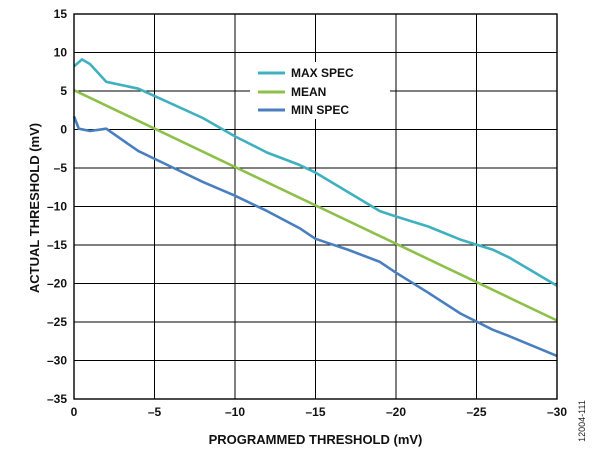  I want to click on y-axis-title: ACTUAL THRESHOLD (mV), so click(34, 208).